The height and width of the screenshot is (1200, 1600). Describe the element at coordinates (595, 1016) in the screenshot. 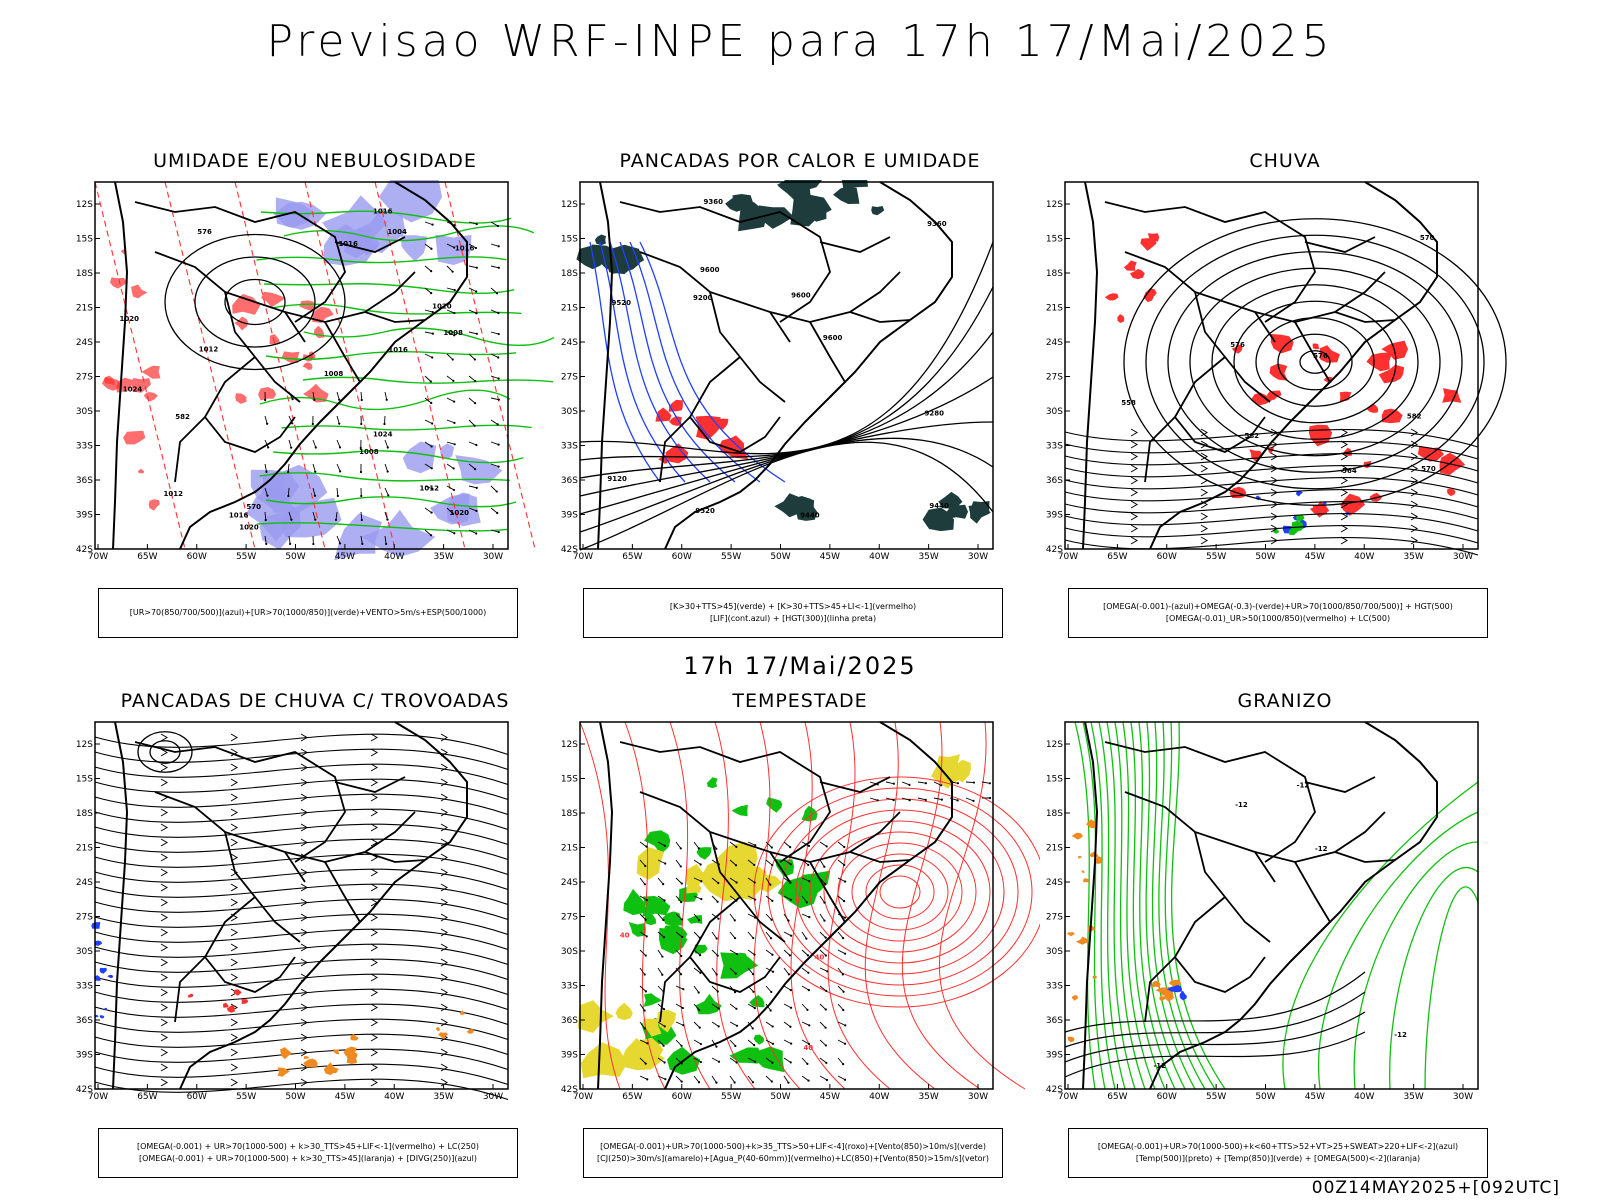

I see `jet-area` at that location.